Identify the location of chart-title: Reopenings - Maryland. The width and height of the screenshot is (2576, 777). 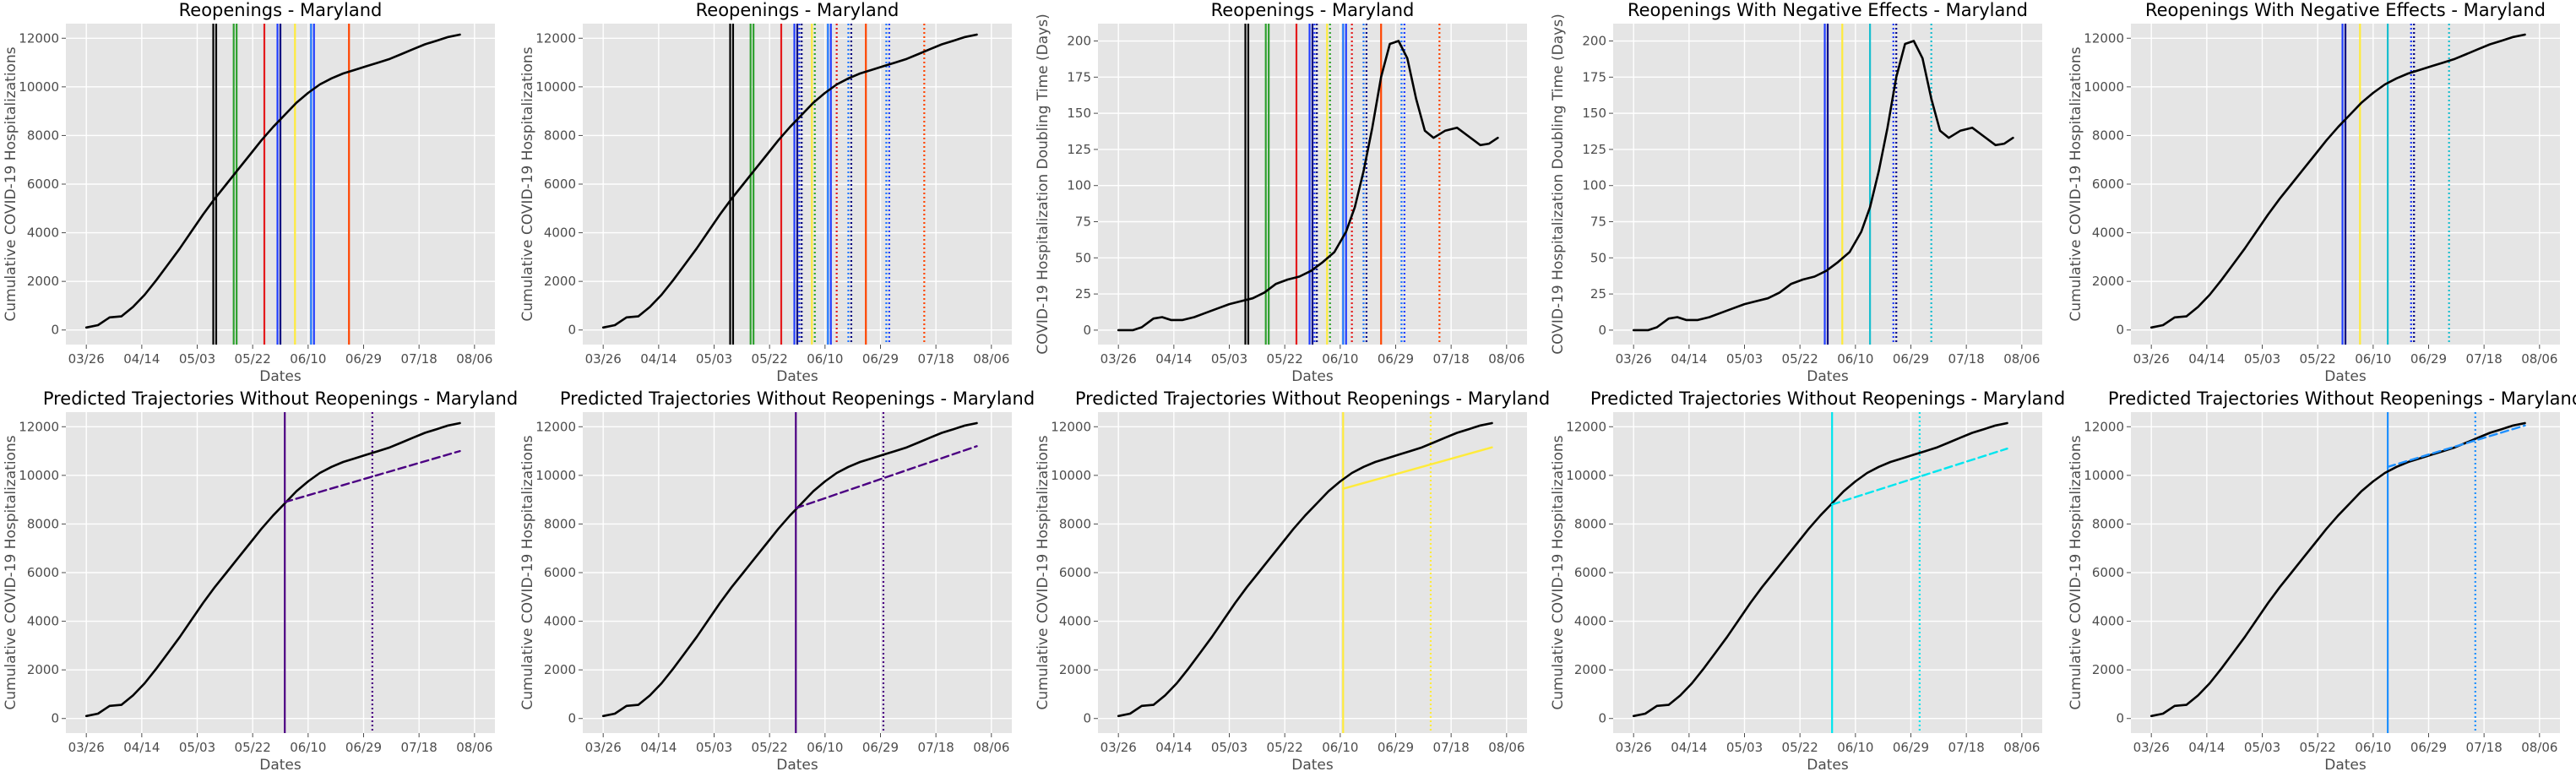
(281, 10).